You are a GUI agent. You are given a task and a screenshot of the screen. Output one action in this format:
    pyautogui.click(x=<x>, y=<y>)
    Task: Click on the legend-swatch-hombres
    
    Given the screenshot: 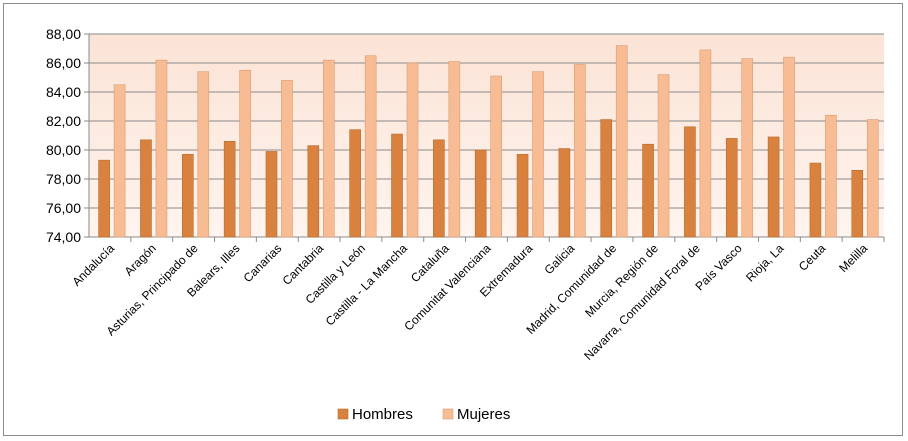 What is the action you would take?
    pyautogui.click(x=343, y=414)
    